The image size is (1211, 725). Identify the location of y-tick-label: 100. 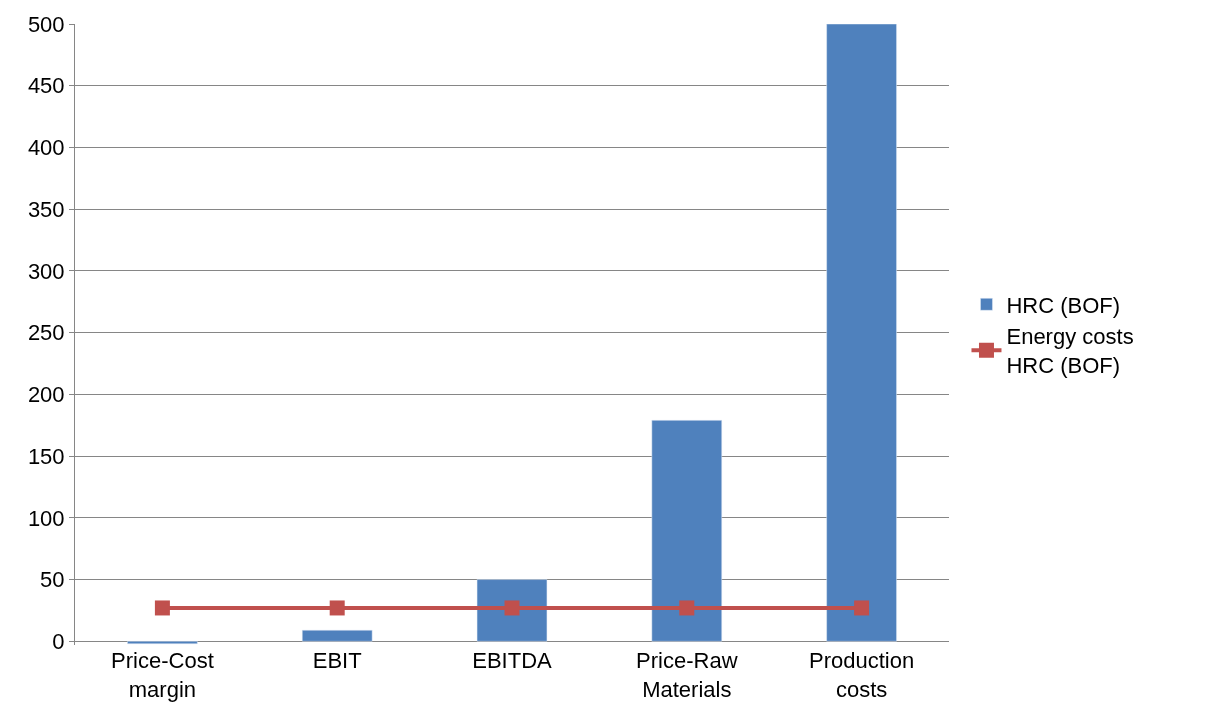
(46, 518).